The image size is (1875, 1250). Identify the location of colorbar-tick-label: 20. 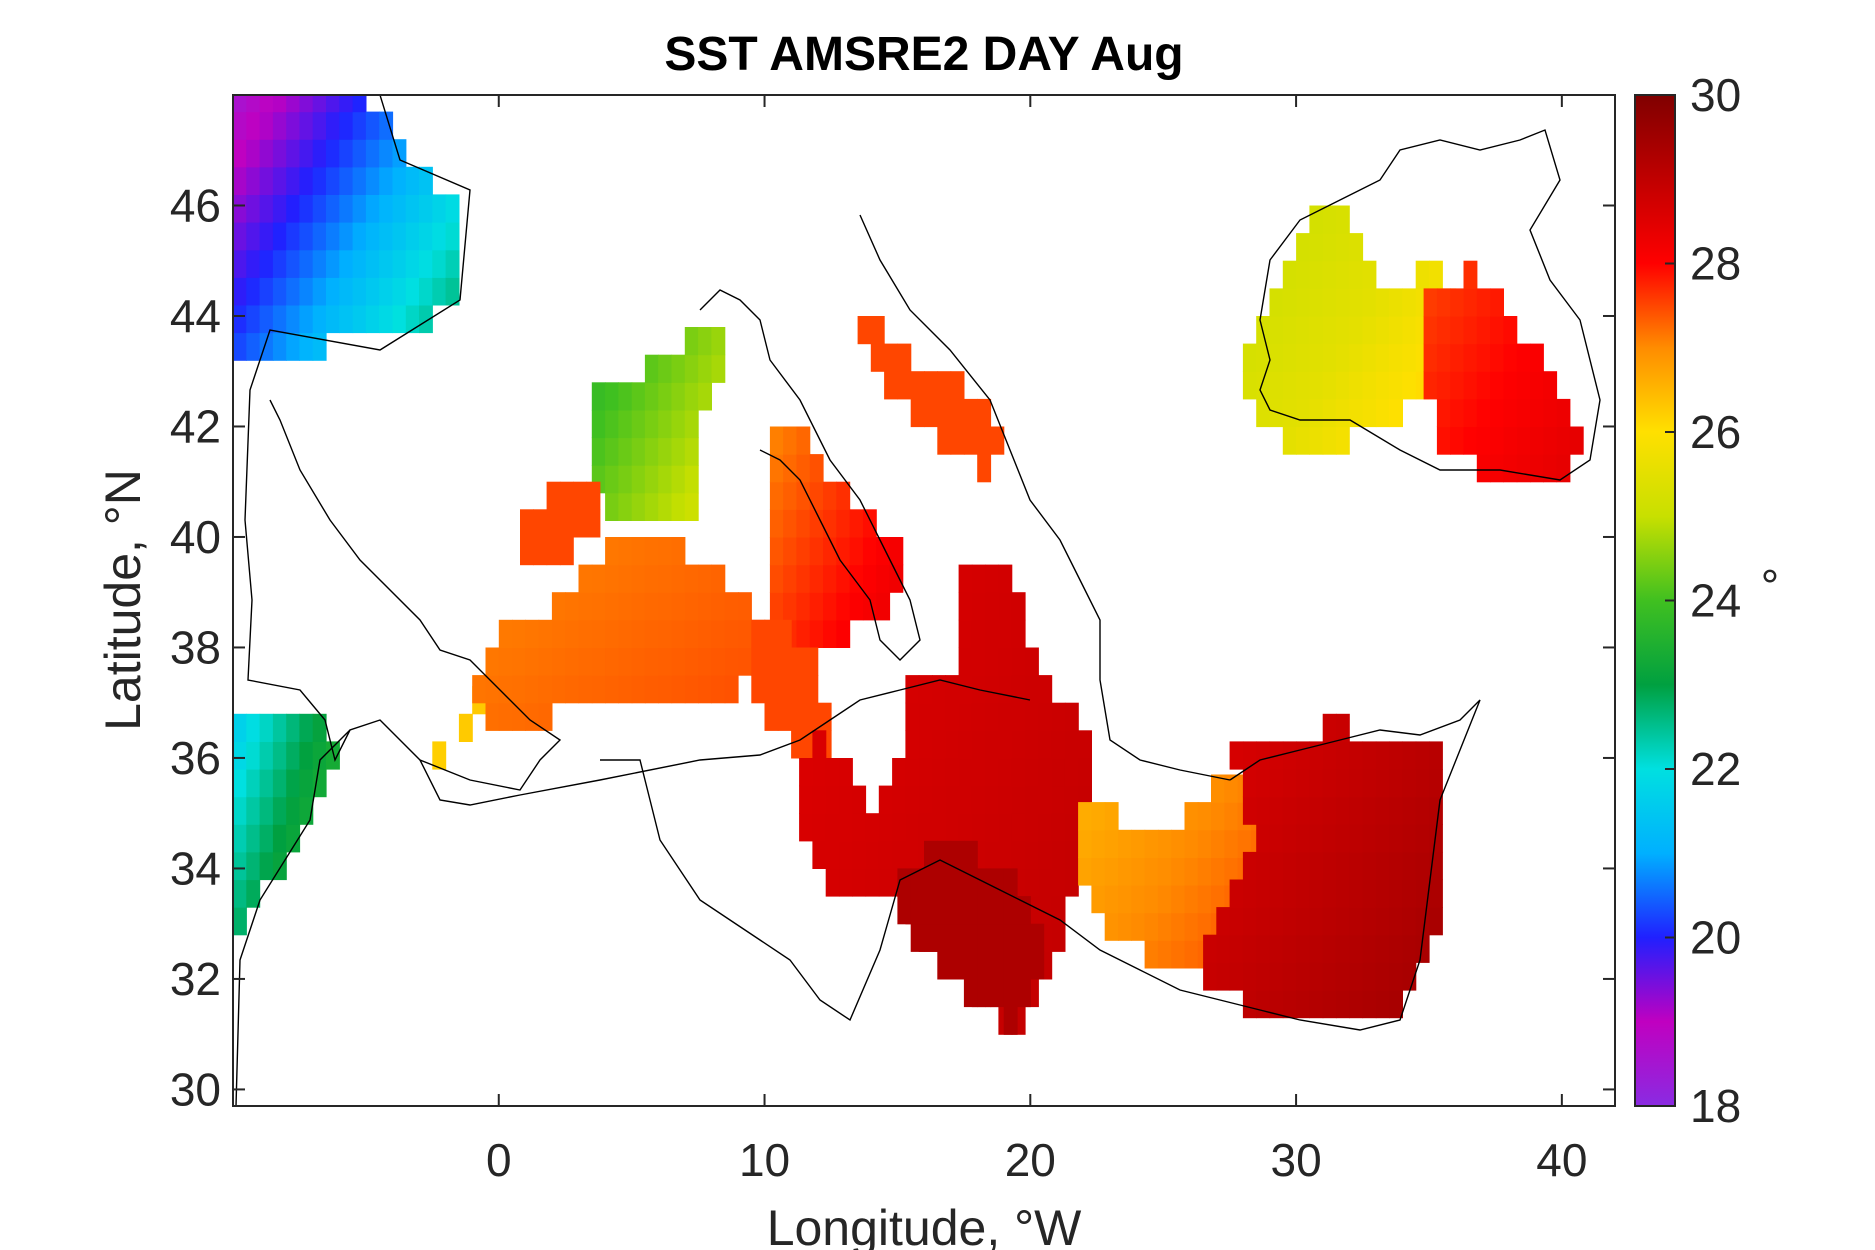
(1715, 938).